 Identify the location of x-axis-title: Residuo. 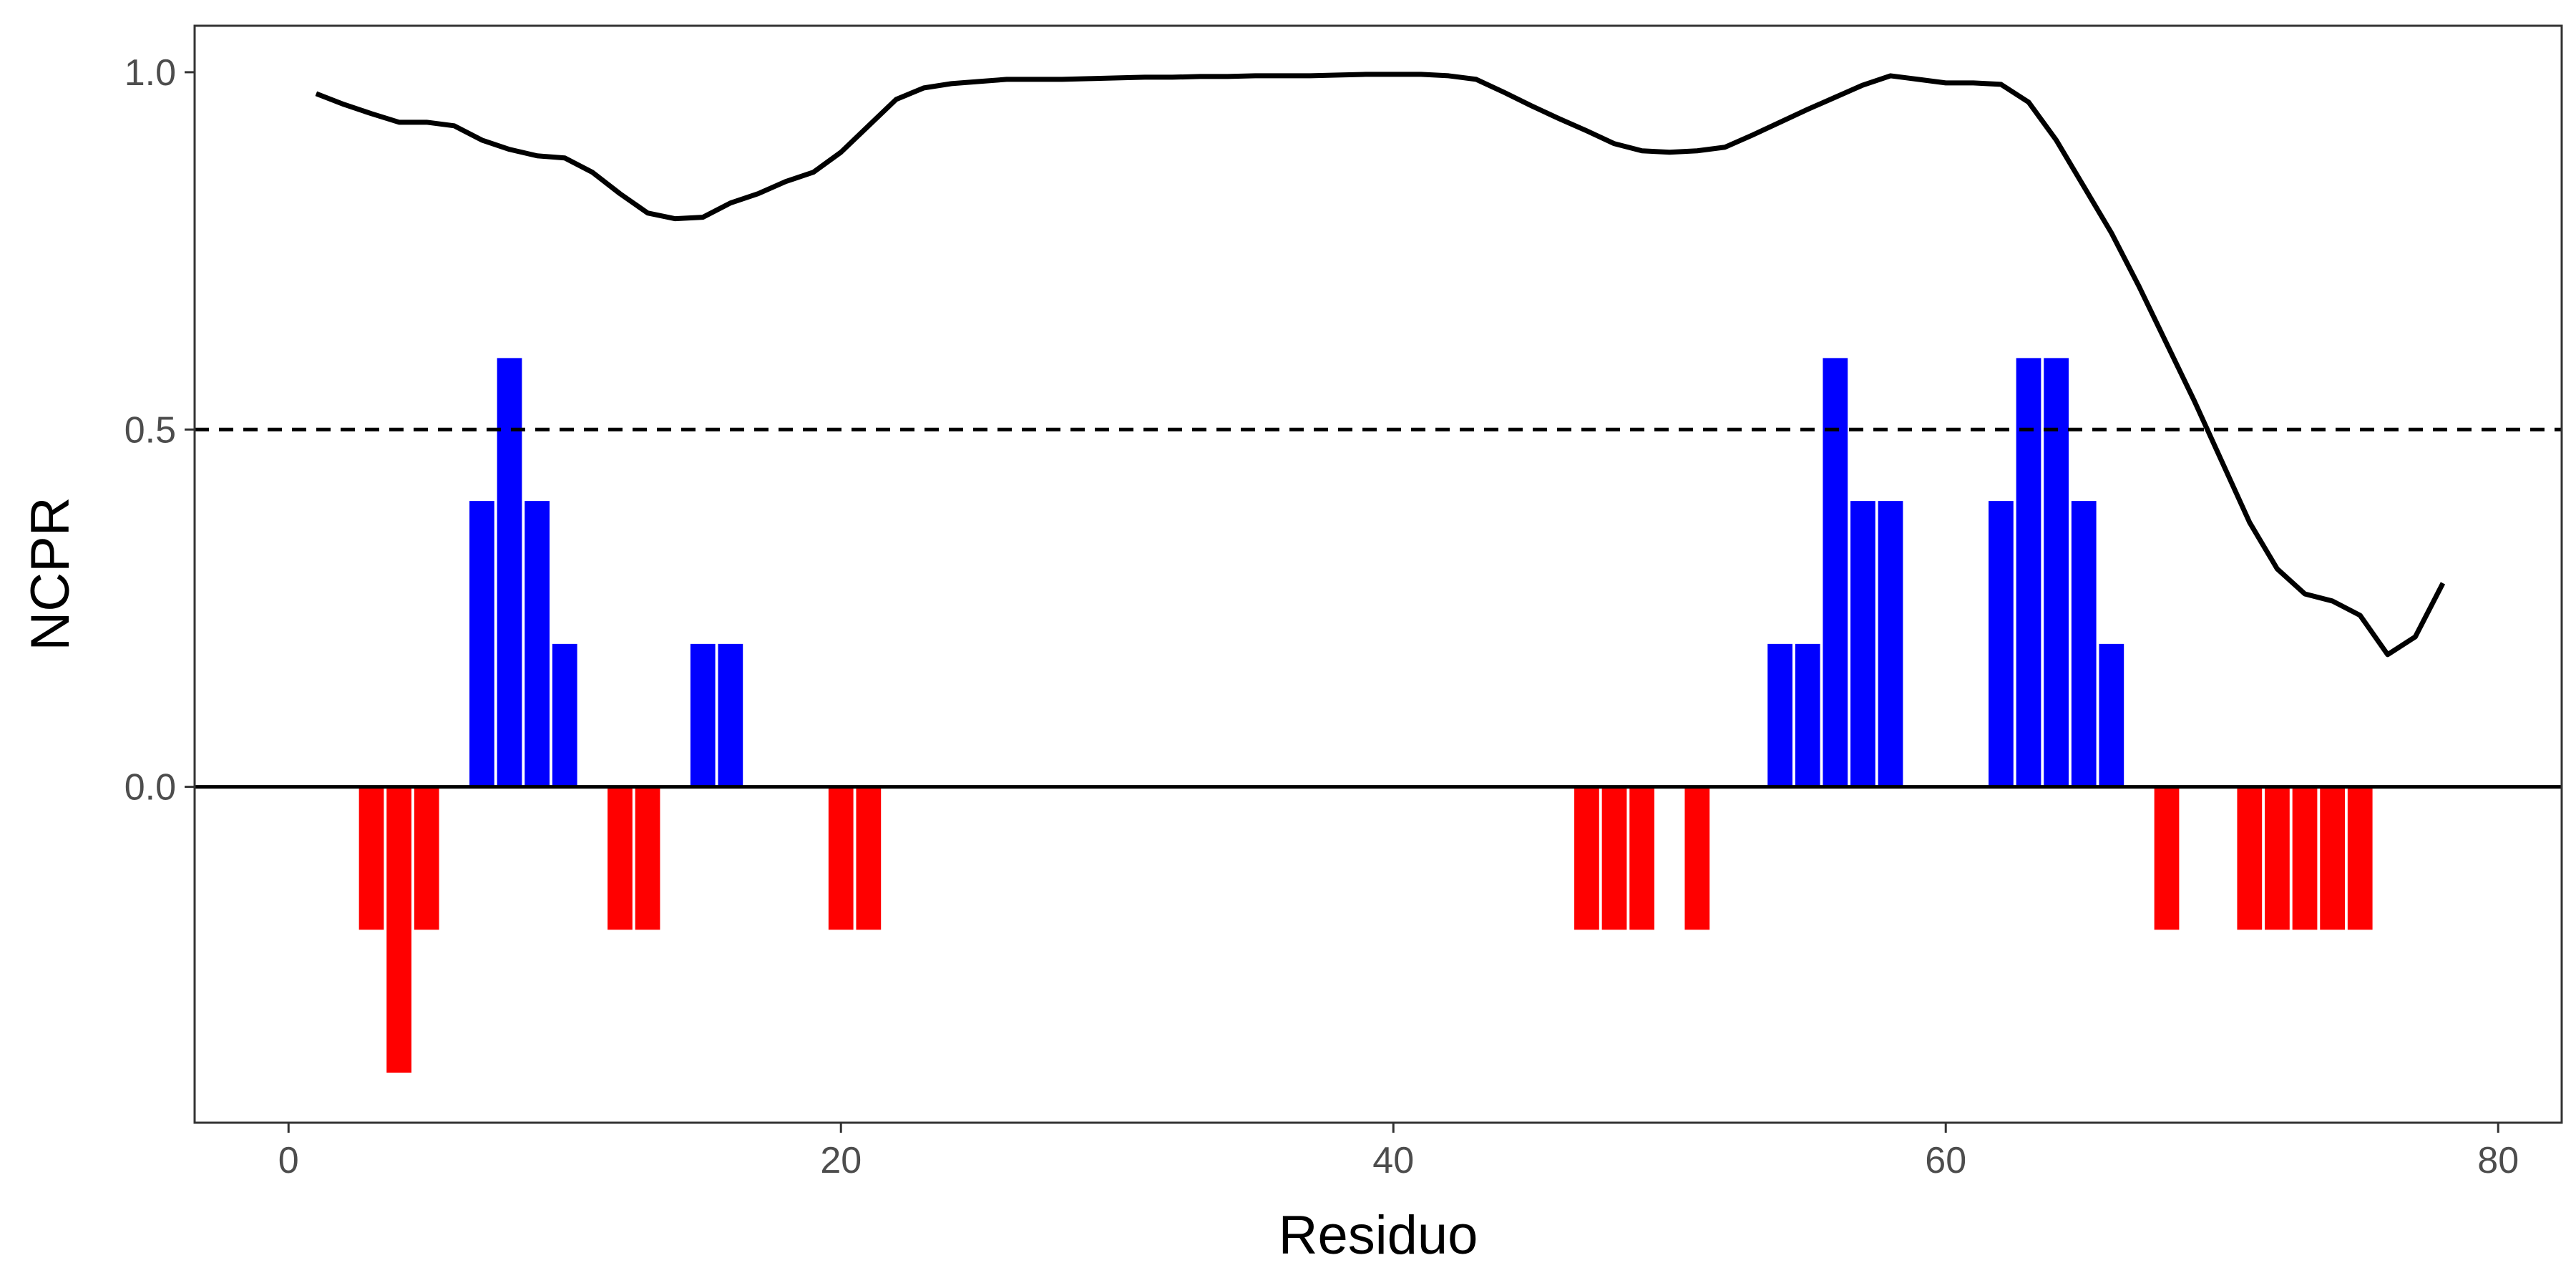
(1378, 1235).